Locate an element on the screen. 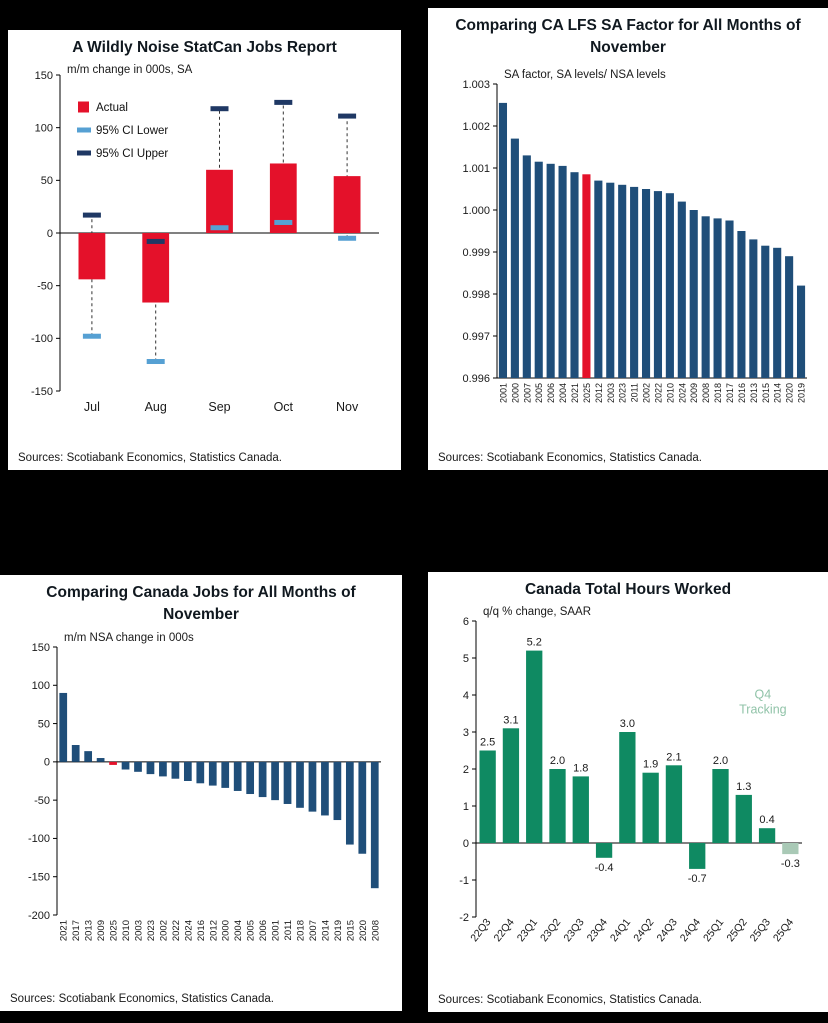 The image size is (828, 1023). y-tick-label: -50 is located at coordinates (42, 801).